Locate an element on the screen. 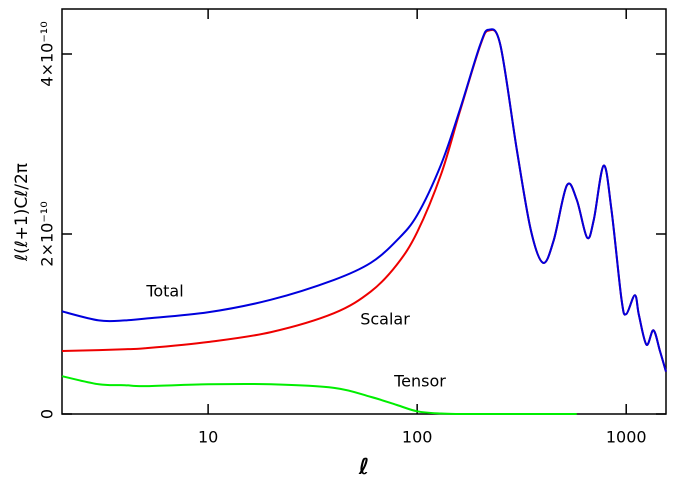 This screenshot has height=491, width=679. y-axis-label: ℓ(ℓ+1)Cℓ/2π is located at coordinates (22, 212).